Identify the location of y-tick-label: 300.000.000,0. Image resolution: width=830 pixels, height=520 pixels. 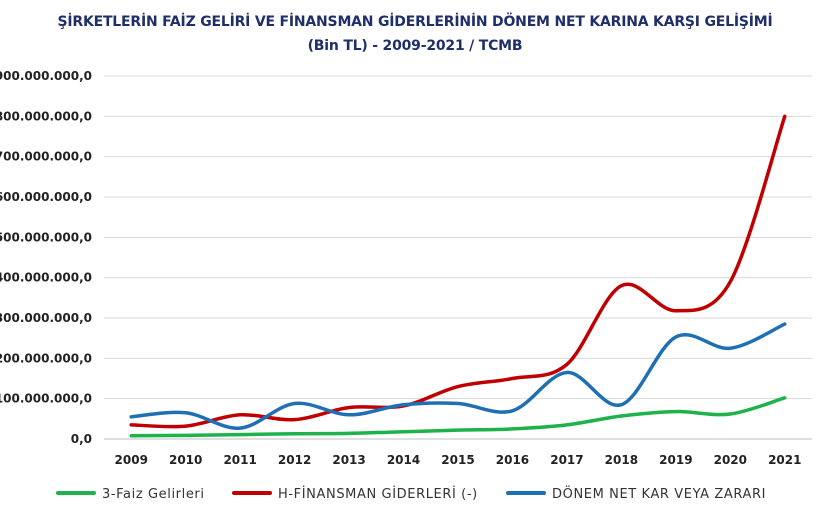
(46, 318).